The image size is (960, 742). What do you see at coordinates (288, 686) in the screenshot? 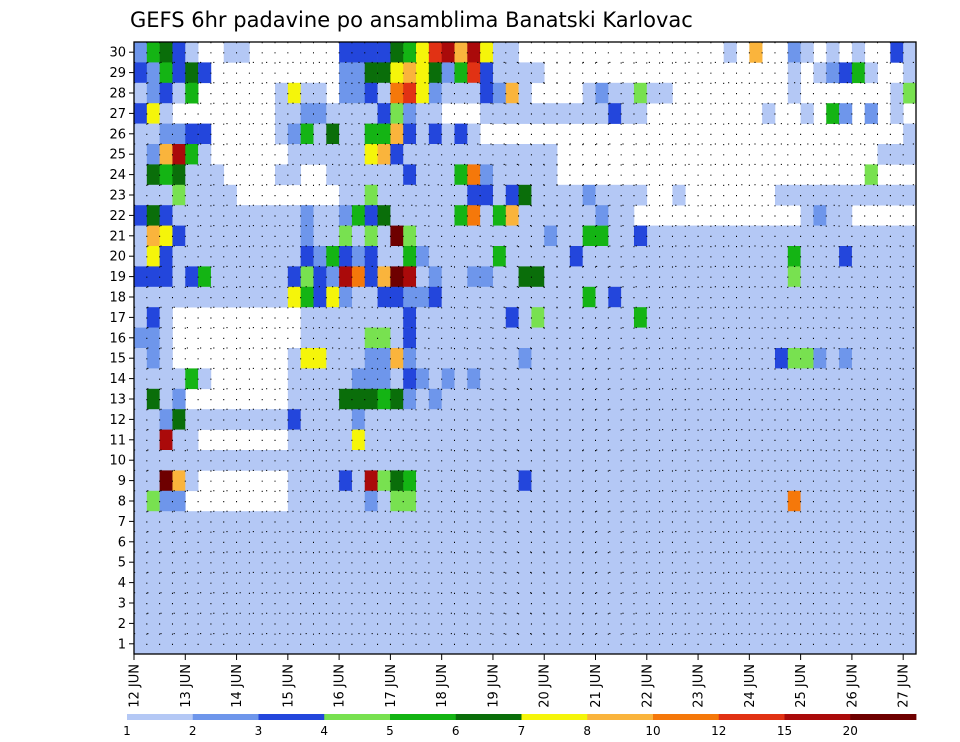
I see `x-tick-label: 15 JUN` at bounding box center [288, 686].